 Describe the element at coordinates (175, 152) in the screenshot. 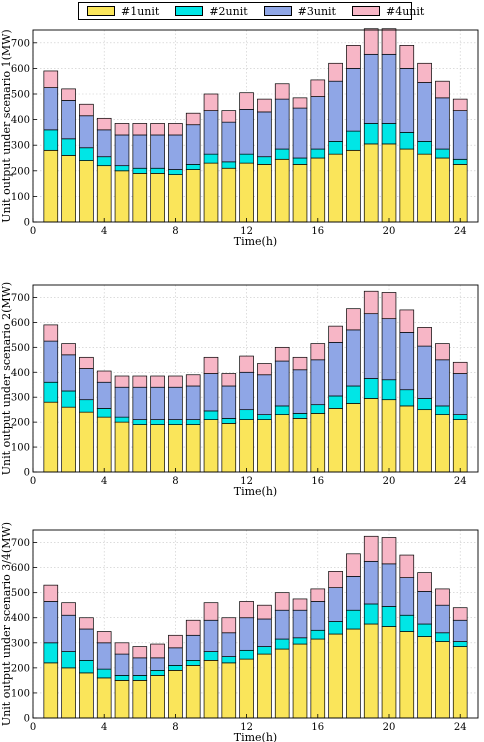

I see `bar-segment-3unit-h8` at that location.